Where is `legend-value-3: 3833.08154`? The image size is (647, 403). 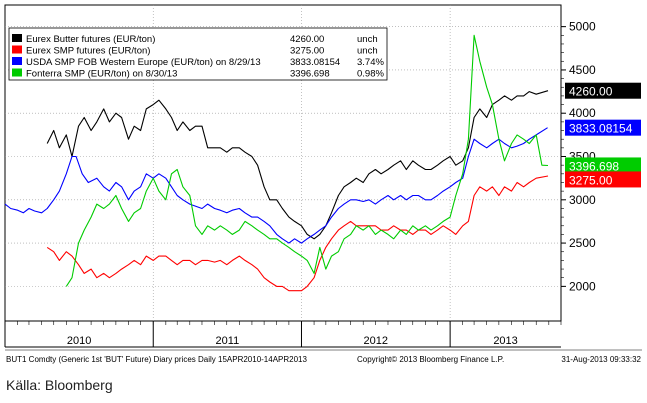
legend-value-3: 3833.08154 is located at coordinates (315, 62).